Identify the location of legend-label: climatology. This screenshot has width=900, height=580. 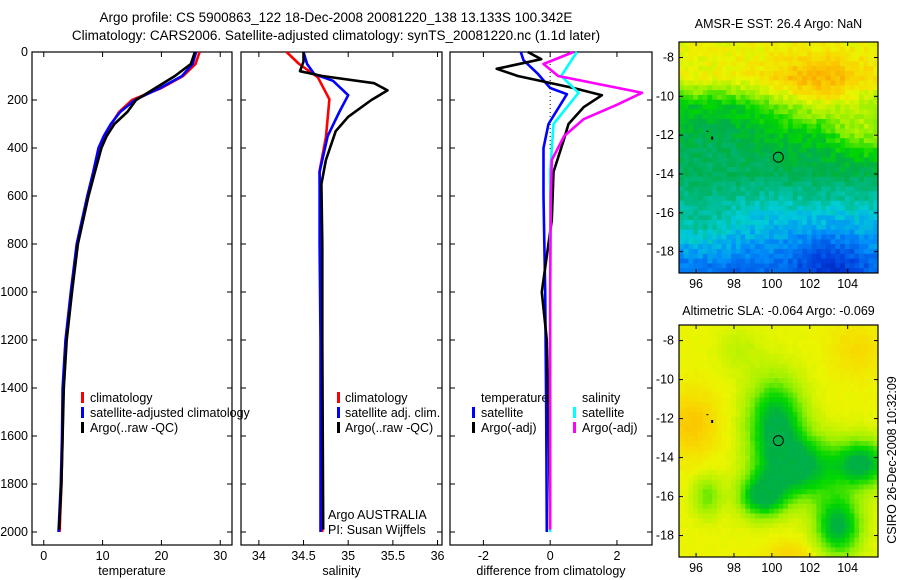
(376, 398).